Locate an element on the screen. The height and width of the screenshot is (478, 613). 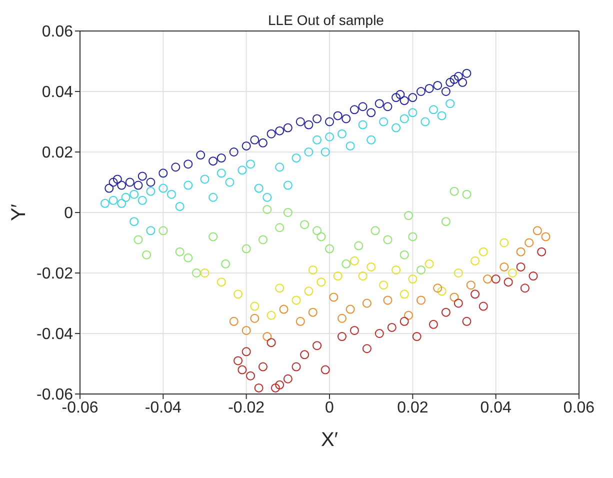
y-tick-label: 0.06 is located at coordinates (58, 32).